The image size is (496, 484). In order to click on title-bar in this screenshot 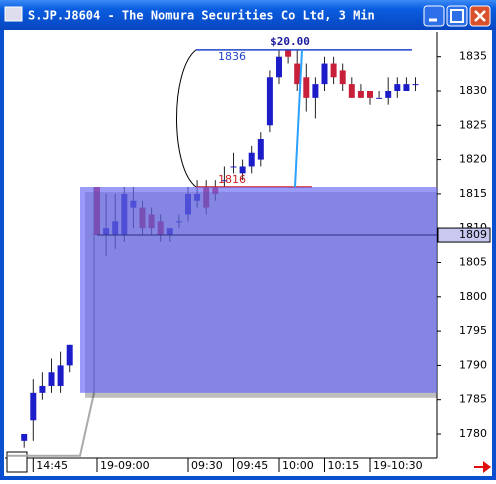, I will do `click(248, 15)`.